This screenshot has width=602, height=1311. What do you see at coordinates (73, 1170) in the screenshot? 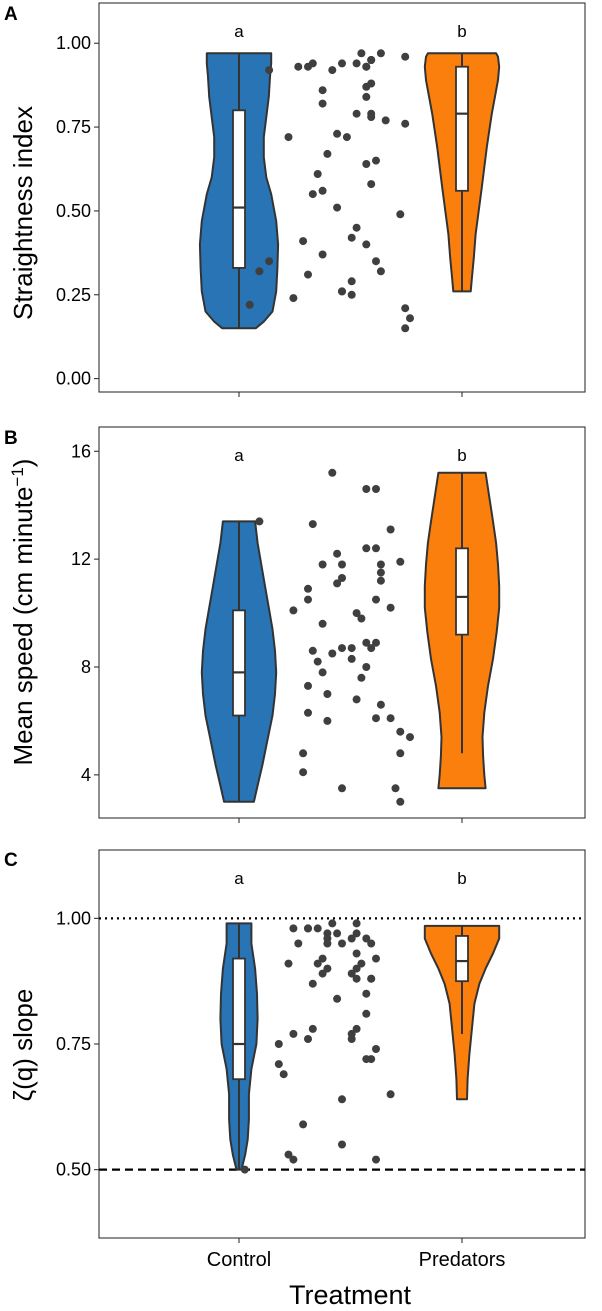
I see `y-tick-label: 0.50` at bounding box center [73, 1170].